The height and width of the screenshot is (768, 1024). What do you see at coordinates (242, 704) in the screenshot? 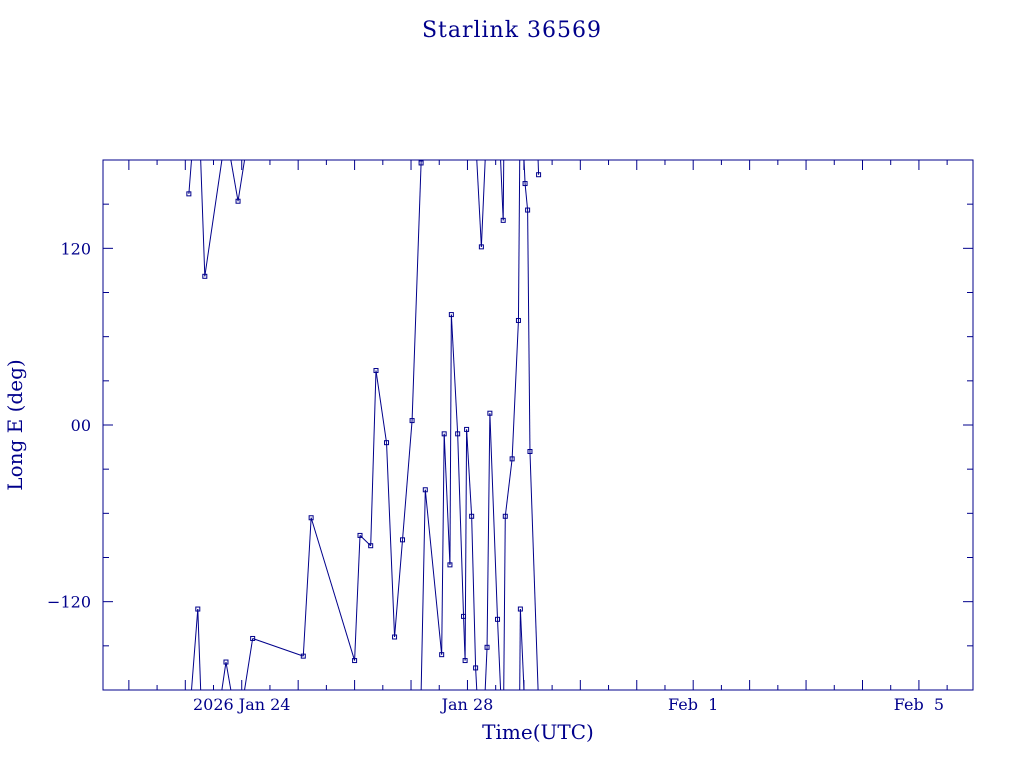
I see `x-tick-label: 2026 Jan 24` at bounding box center [242, 704].